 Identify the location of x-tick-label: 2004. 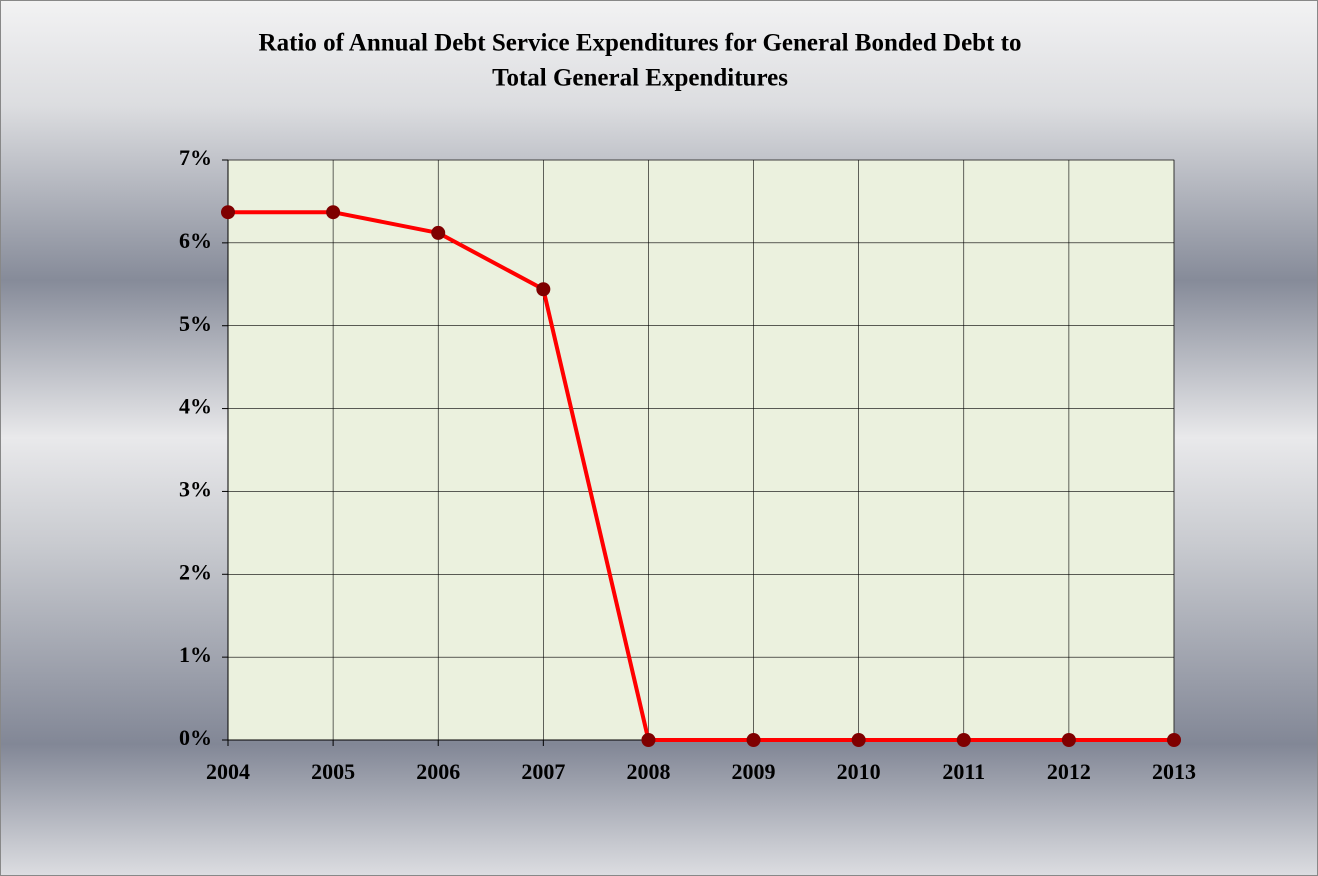
(228, 771).